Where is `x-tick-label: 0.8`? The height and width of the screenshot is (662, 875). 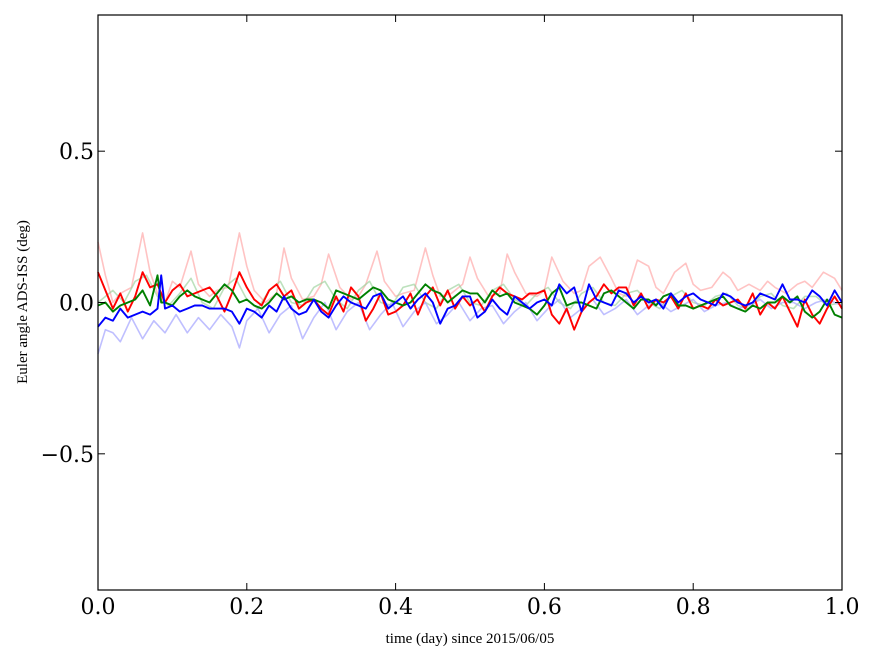
x-tick-label: 0.8 is located at coordinates (693, 607).